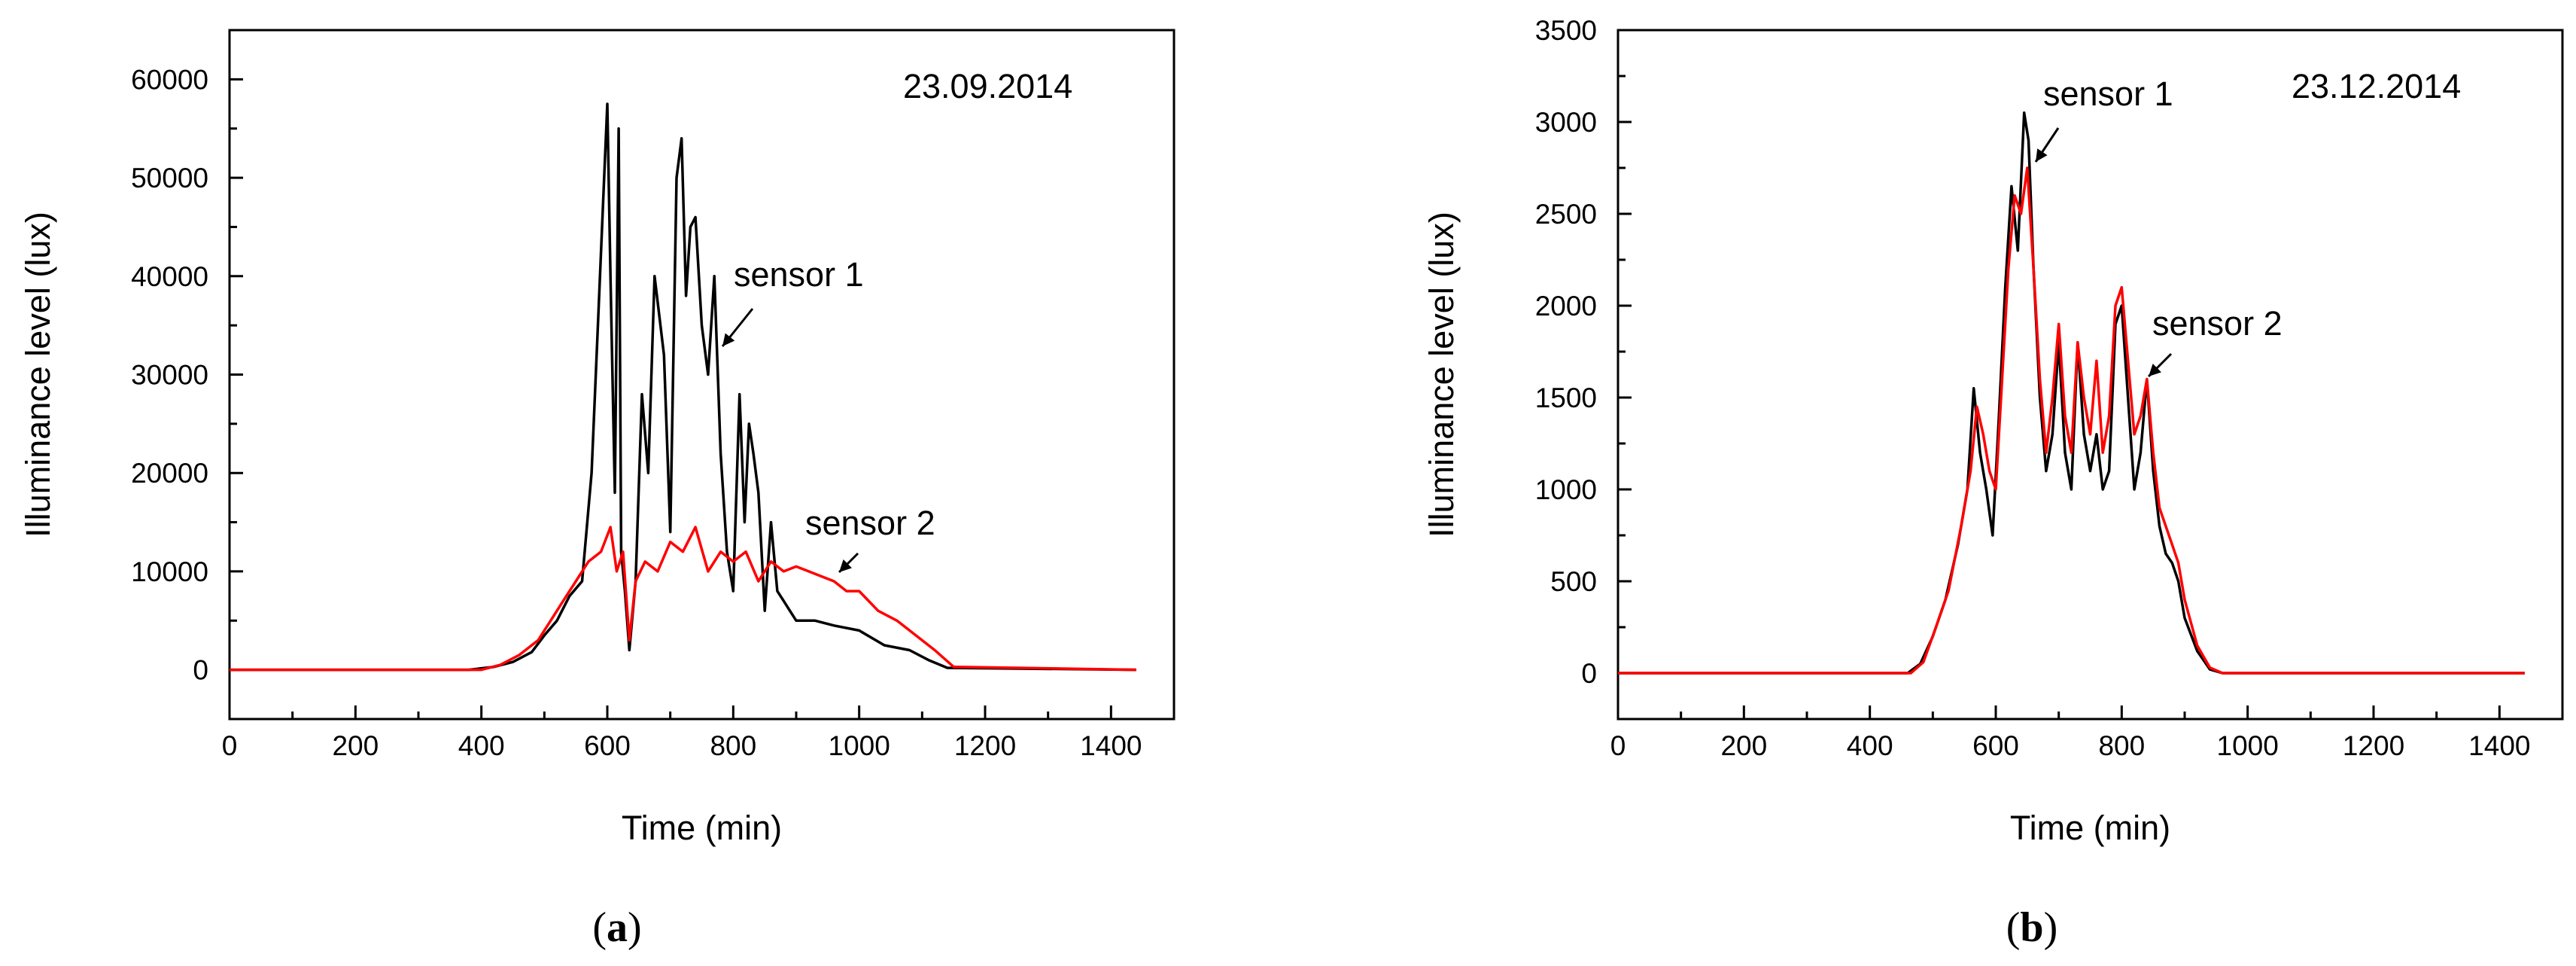 The image size is (2576, 966). I want to click on y-tick-label: 2500, so click(1566, 214).